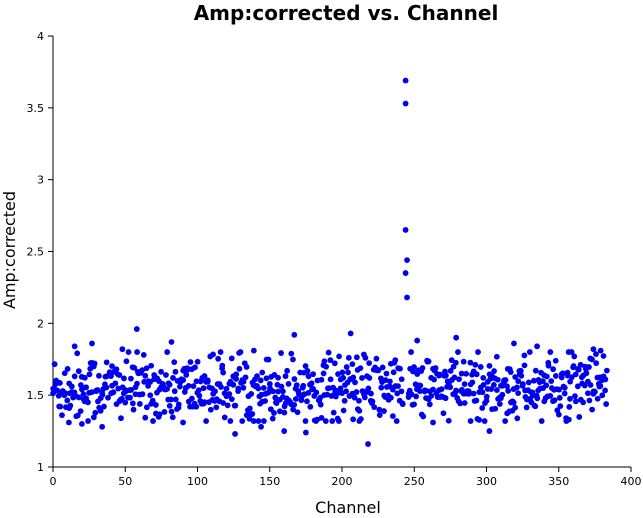  Describe the element at coordinates (53, 481) in the screenshot. I see `x-tick-label: 0` at that location.